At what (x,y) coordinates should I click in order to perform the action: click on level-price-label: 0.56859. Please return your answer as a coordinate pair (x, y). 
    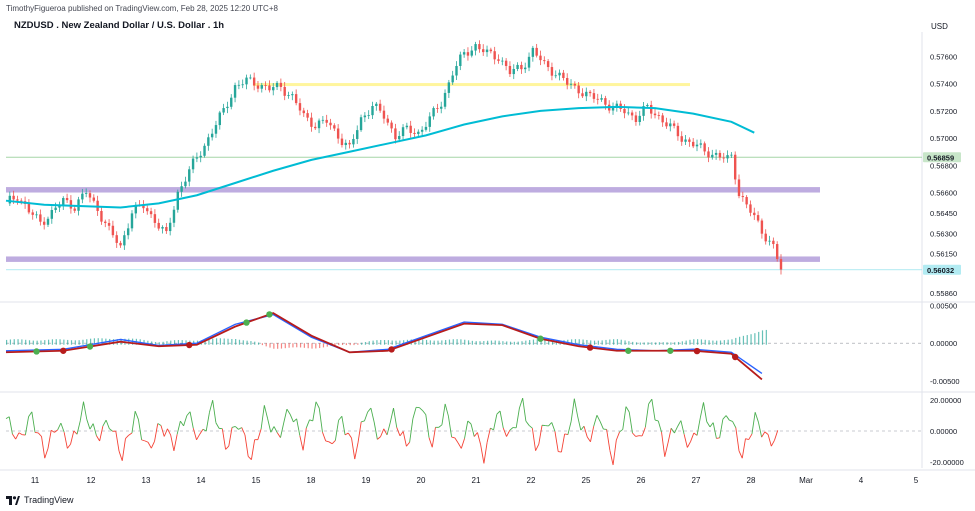
    Looking at the image, I should click on (940, 157).